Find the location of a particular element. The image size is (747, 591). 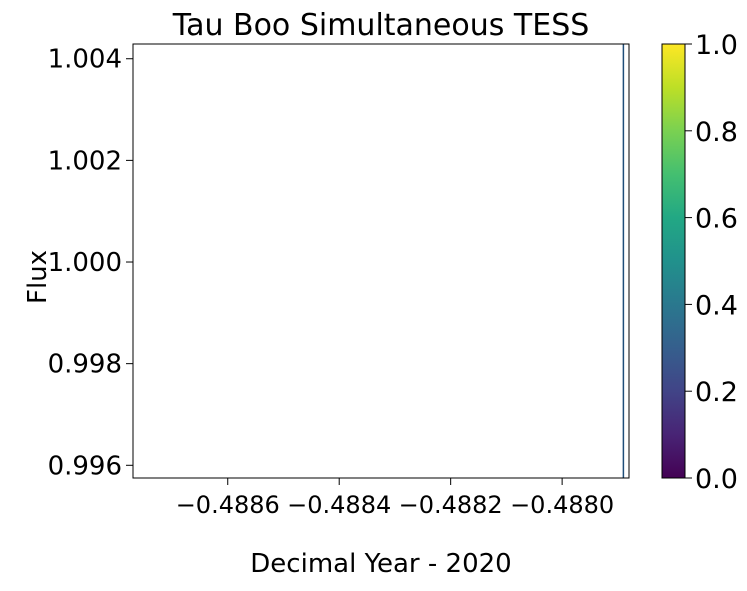

y-tick-label: 1.002 is located at coordinates (85, 161).